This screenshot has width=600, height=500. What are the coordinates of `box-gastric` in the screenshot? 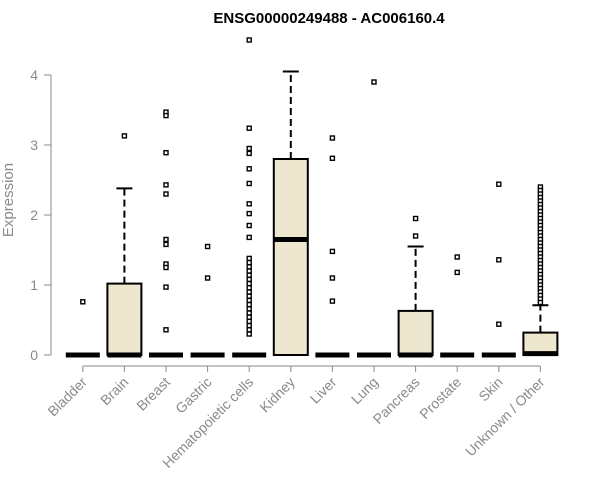 It's located at (207, 300).